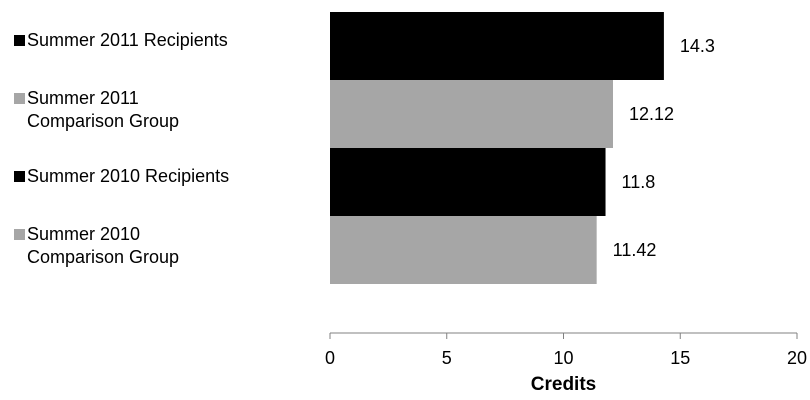 This screenshot has width=810, height=400. What do you see at coordinates (563, 384) in the screenshot?
I see `x-axis-title: Credits` at bounding box center [563, 384].